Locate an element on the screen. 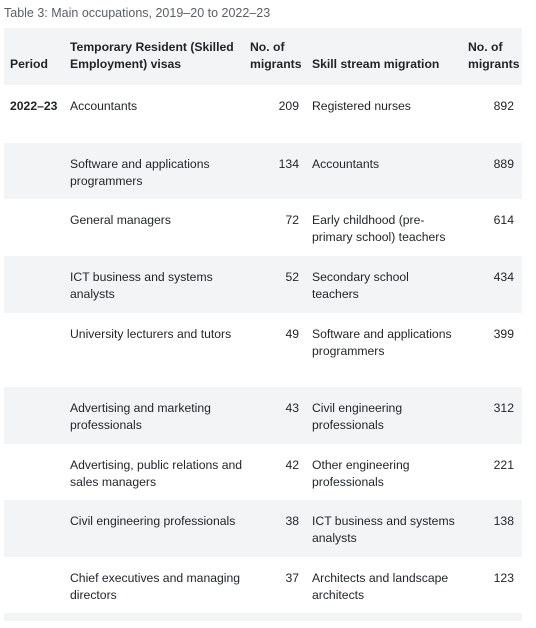  header-skill-stream: Skill stream migration is located at coordinates (376, 64).